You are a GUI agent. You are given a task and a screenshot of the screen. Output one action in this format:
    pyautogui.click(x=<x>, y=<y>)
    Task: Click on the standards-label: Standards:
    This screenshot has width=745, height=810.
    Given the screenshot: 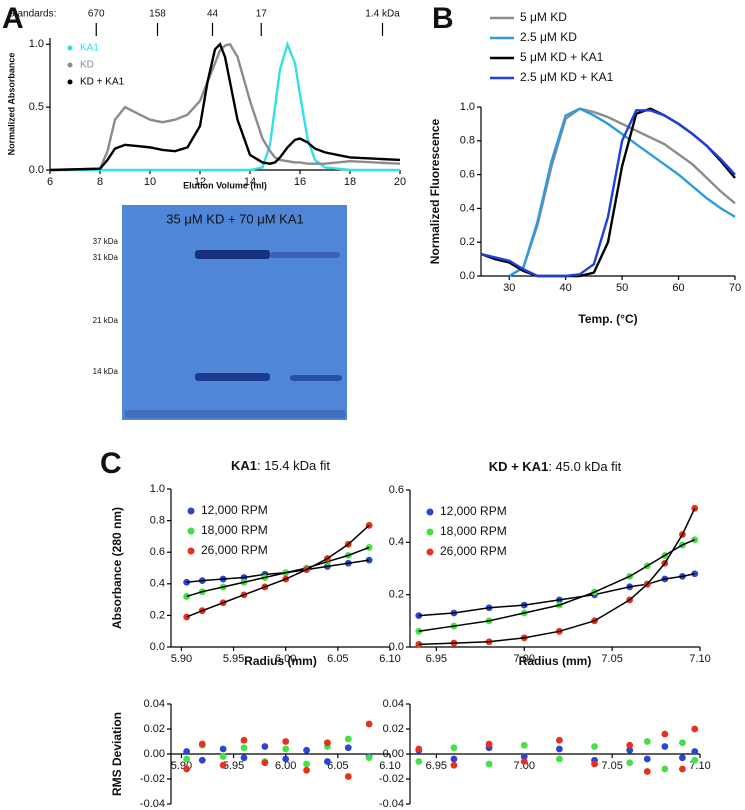 What is the action you would take?
    pyautogui.click(x=32, y=14)
    